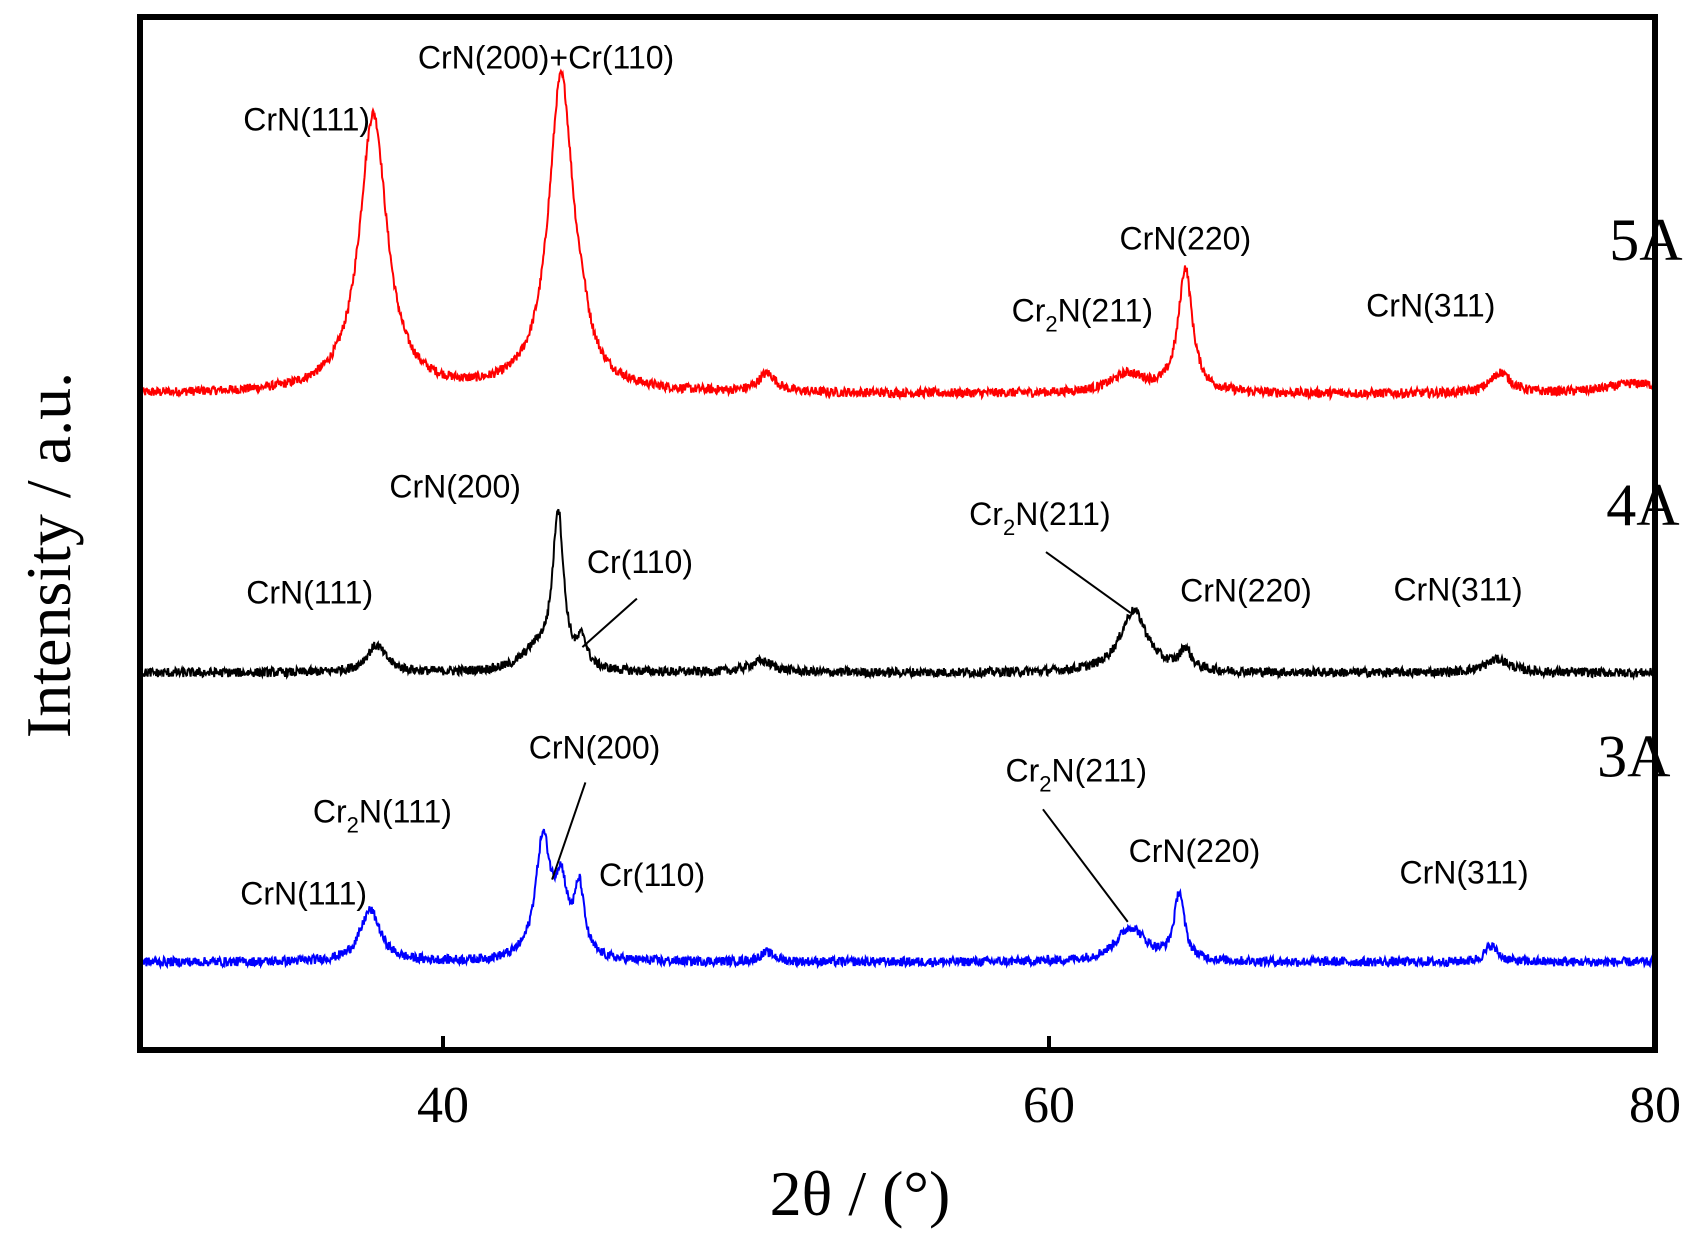 The height and width of the screenshot is (1243, 1692). What do you see at coordinates (1645, 240) in the screenshot?
I see `series-label-5a: 5A` at bounding box center [1645, 240].